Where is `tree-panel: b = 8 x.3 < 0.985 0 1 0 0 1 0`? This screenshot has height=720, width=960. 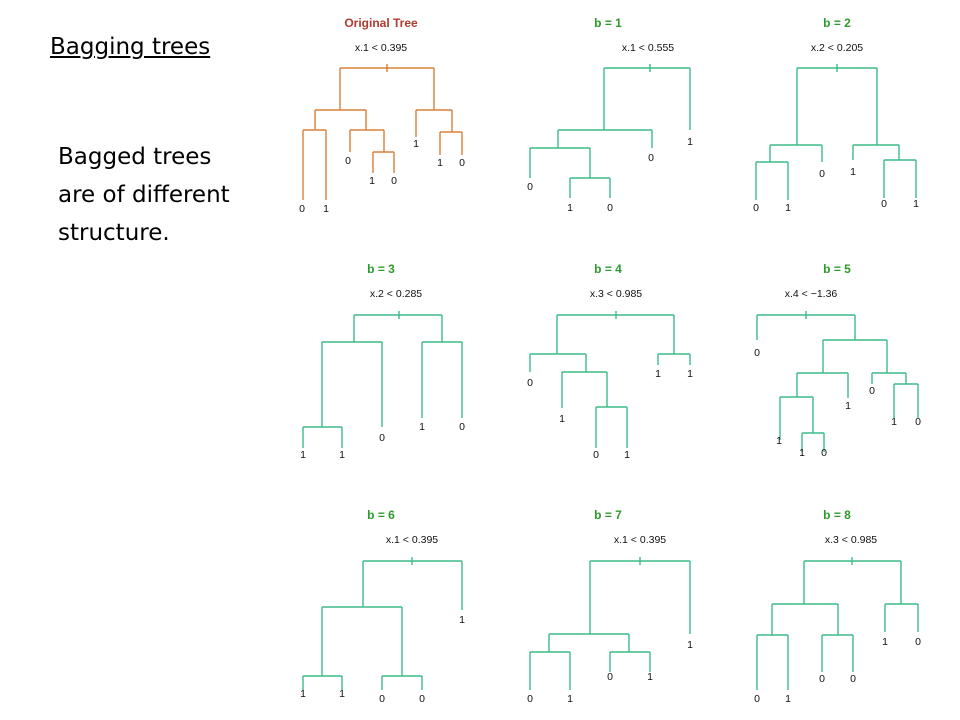
tree-panel: b = 8 x.3 < 0.985 0 1 0 0 1 0 is located at coordinates (837, 606).